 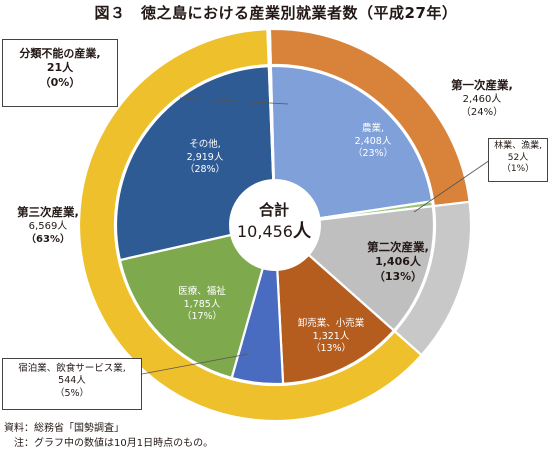 I want to click on center-hole, so click(x=275, y=225).